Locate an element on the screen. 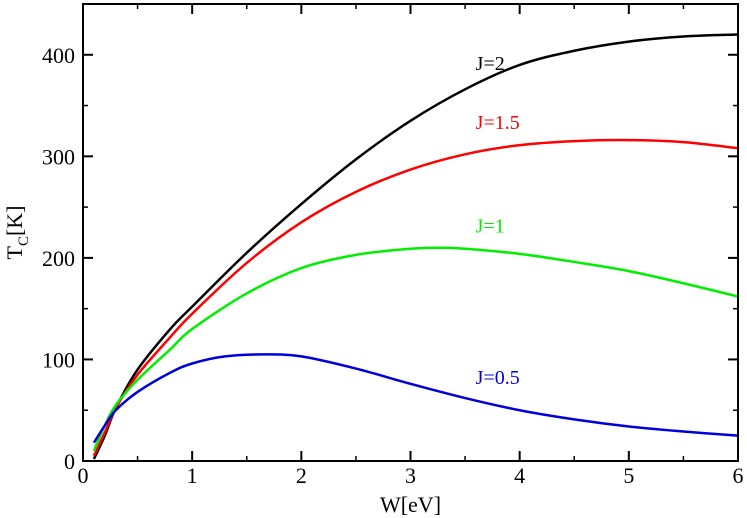 The width and height of the screenshot is (747, 518). series-labels: J=2 J=1.5 J=1 J=0.5 is located at coordinates (498, 221).